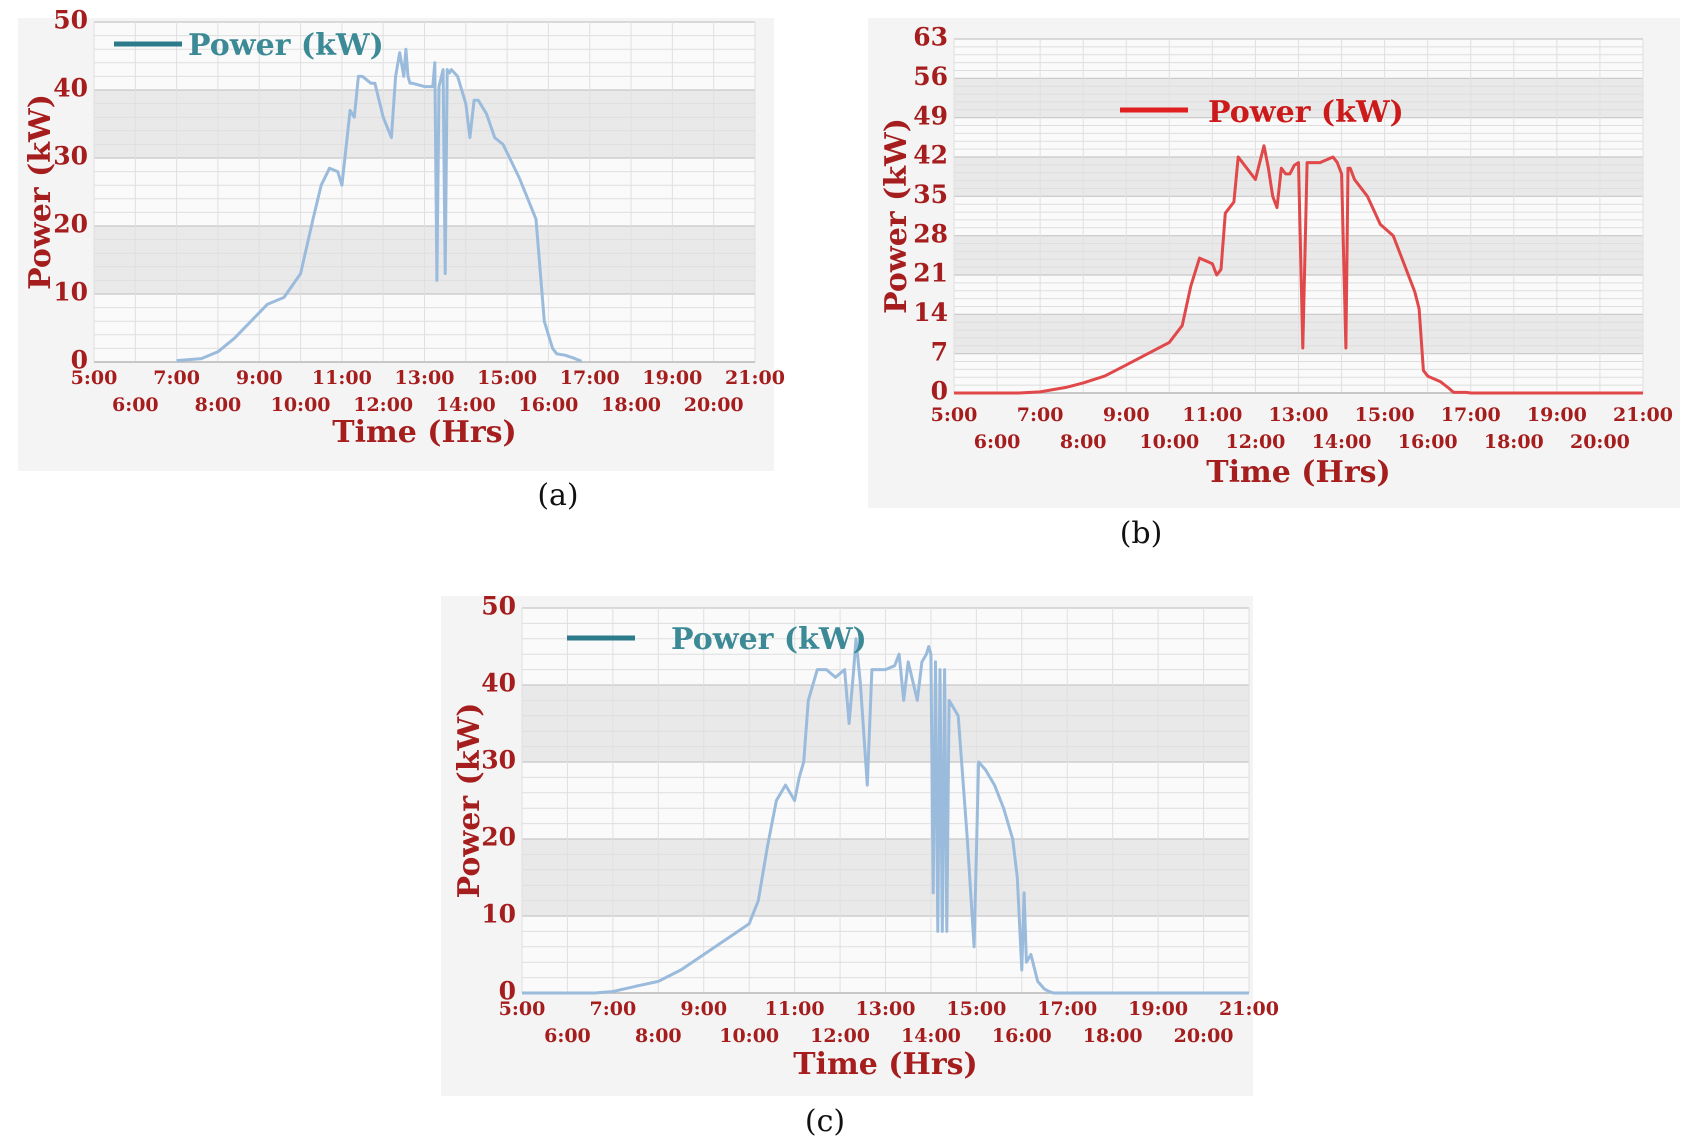  What do you see at coordinates (930, 312) in the screenshot?
I see `y-tick-label: 14` at bounding box center [930, 312].